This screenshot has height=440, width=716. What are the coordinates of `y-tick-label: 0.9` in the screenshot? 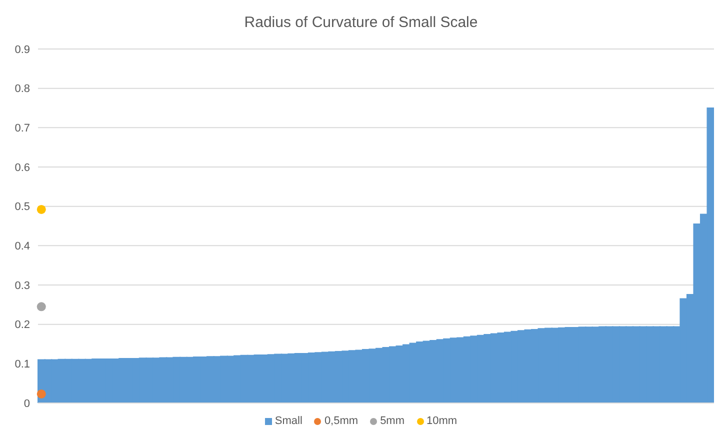 It's located at (22, 50).